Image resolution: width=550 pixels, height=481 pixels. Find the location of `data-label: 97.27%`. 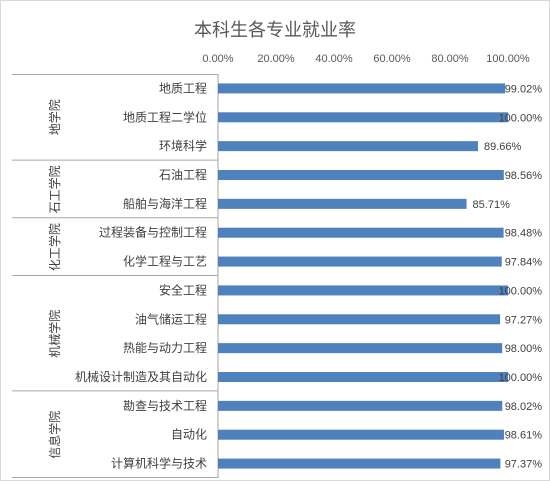

data-label: 97.27% is located at coordinates (524, 320).